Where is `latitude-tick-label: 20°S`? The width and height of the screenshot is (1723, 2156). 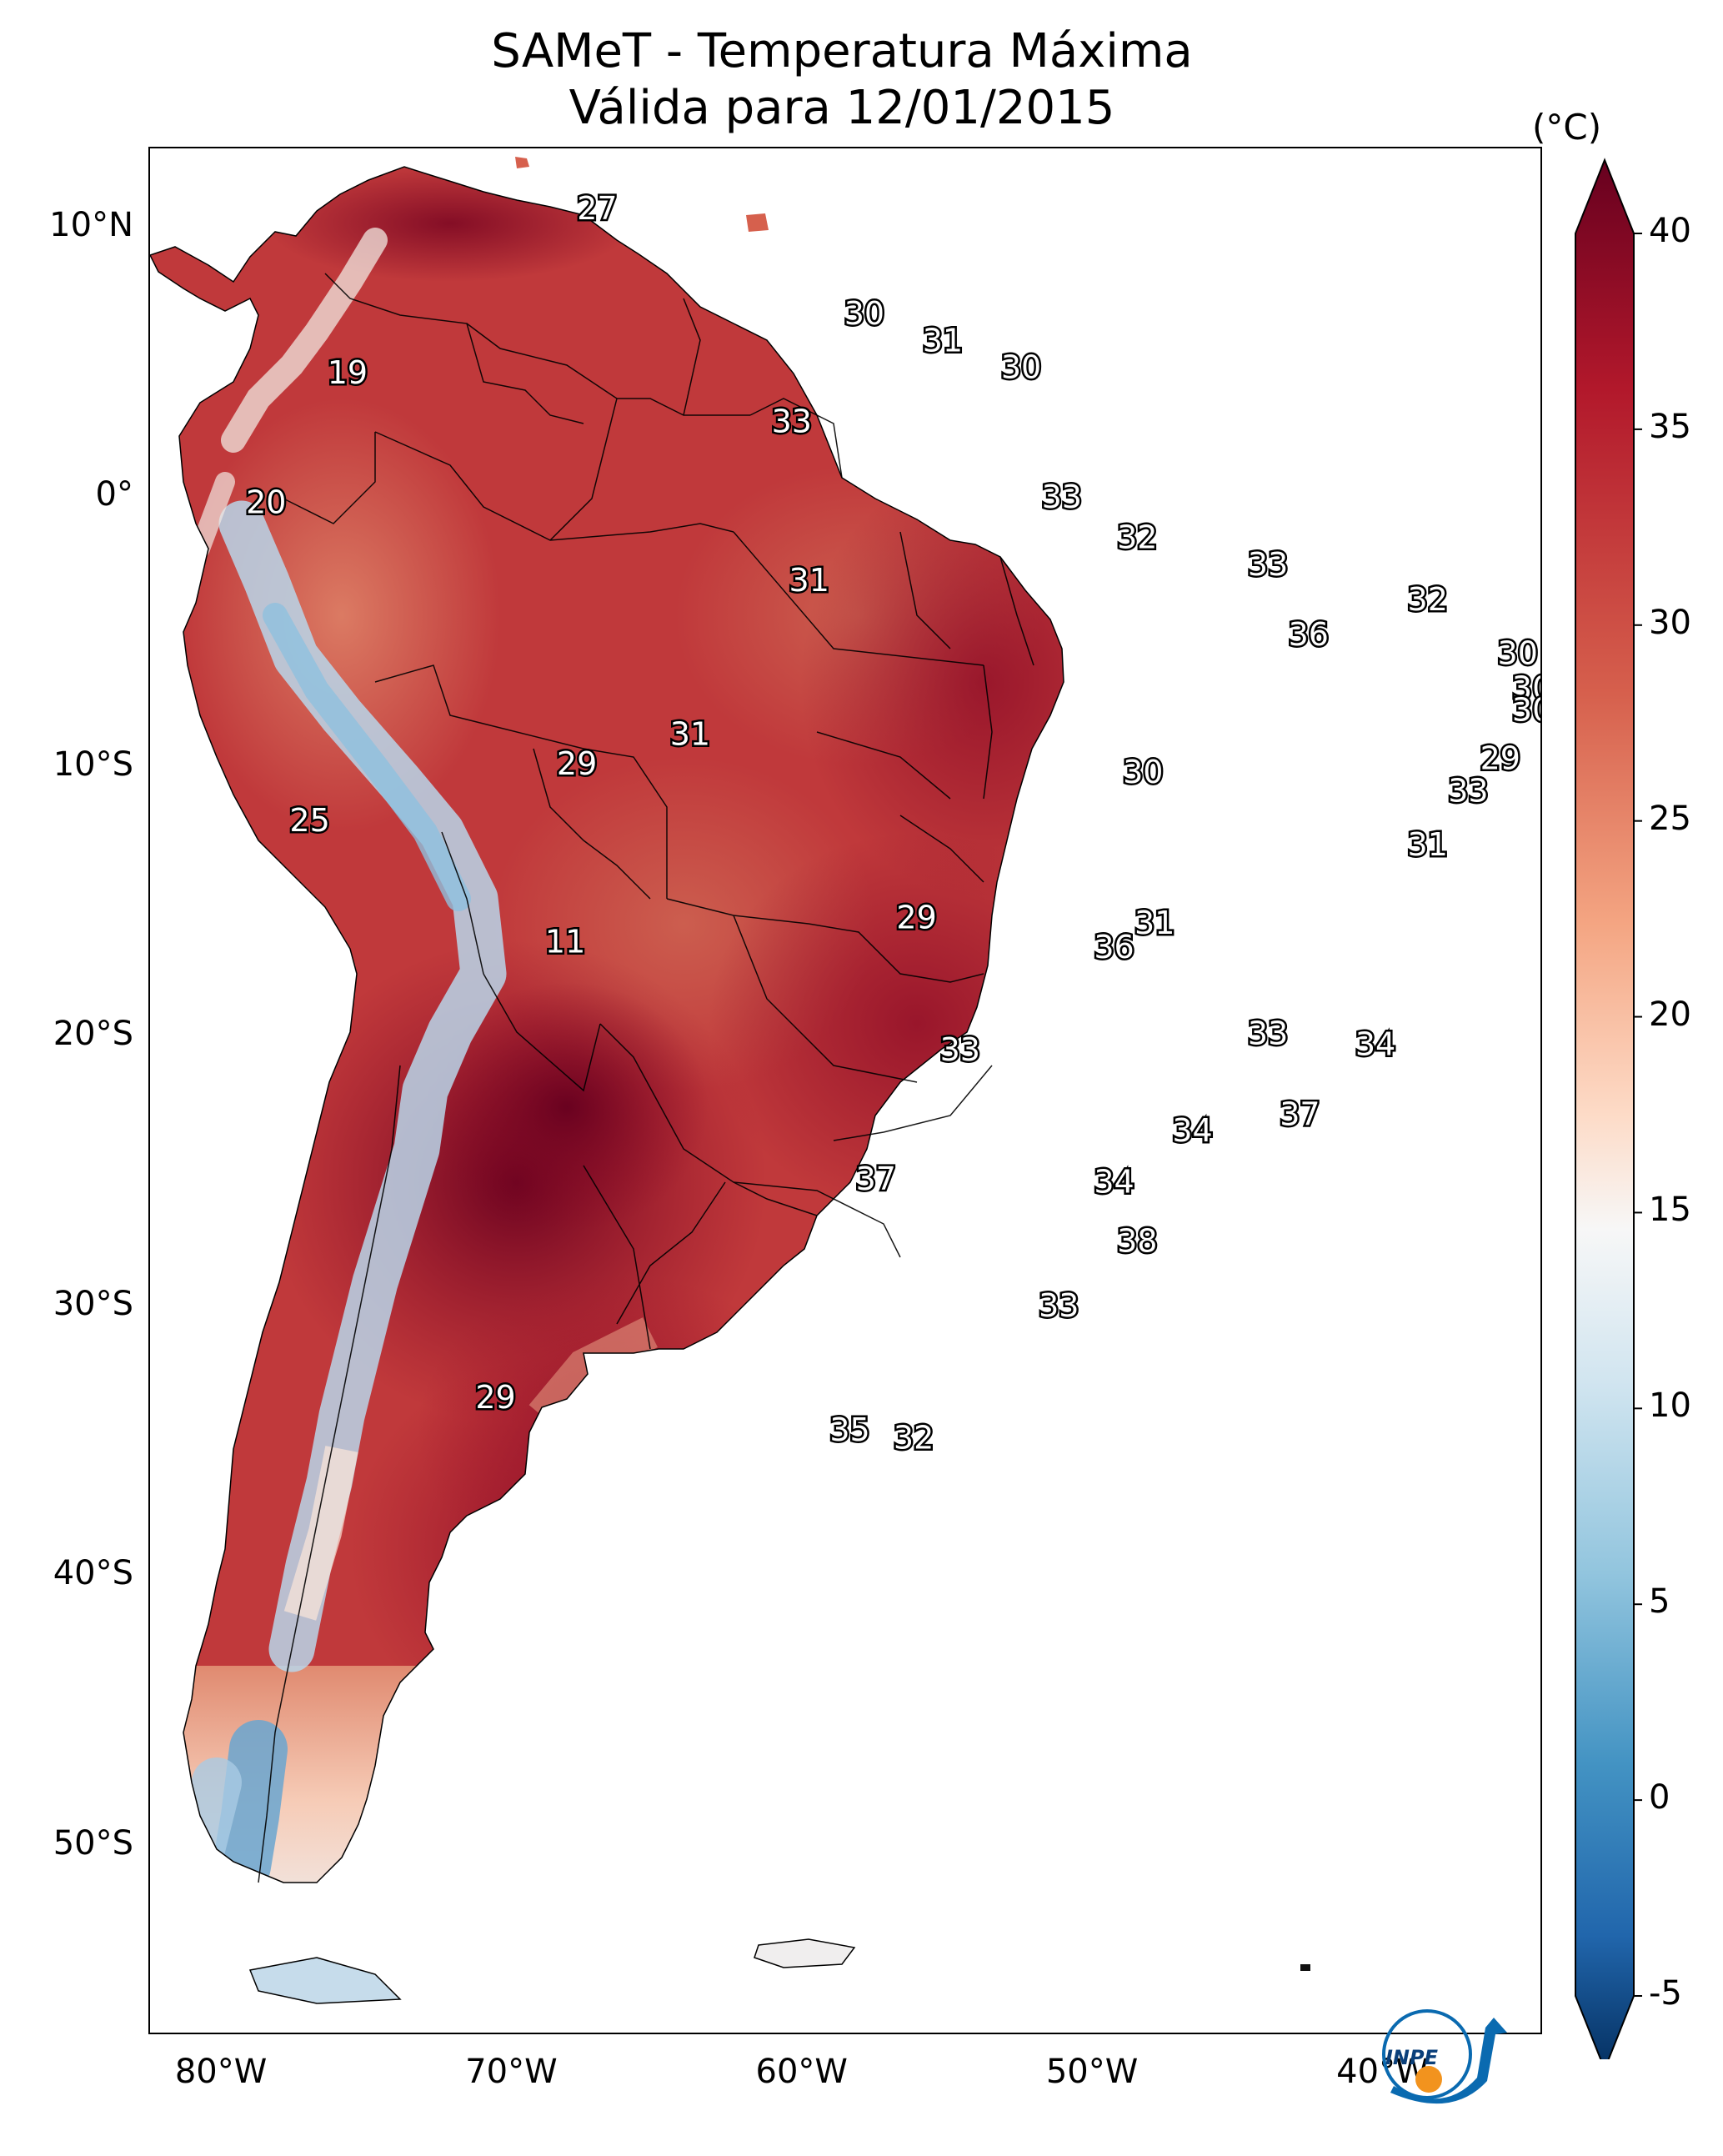
latitude-tick-label: 20°S is located at coordinates (93, 1034).